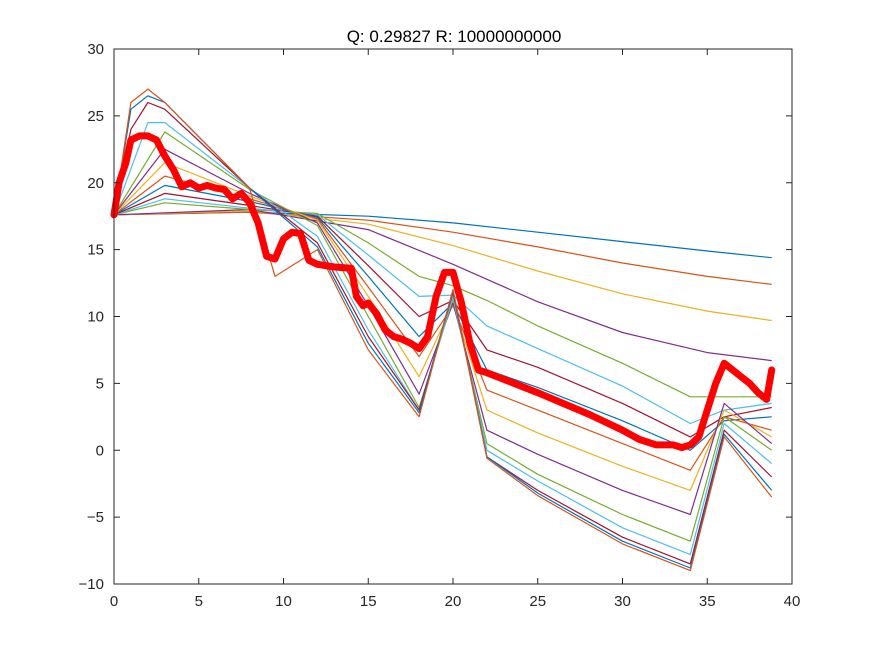  I want to click on x-tick-label: 35, so click(707, 601).